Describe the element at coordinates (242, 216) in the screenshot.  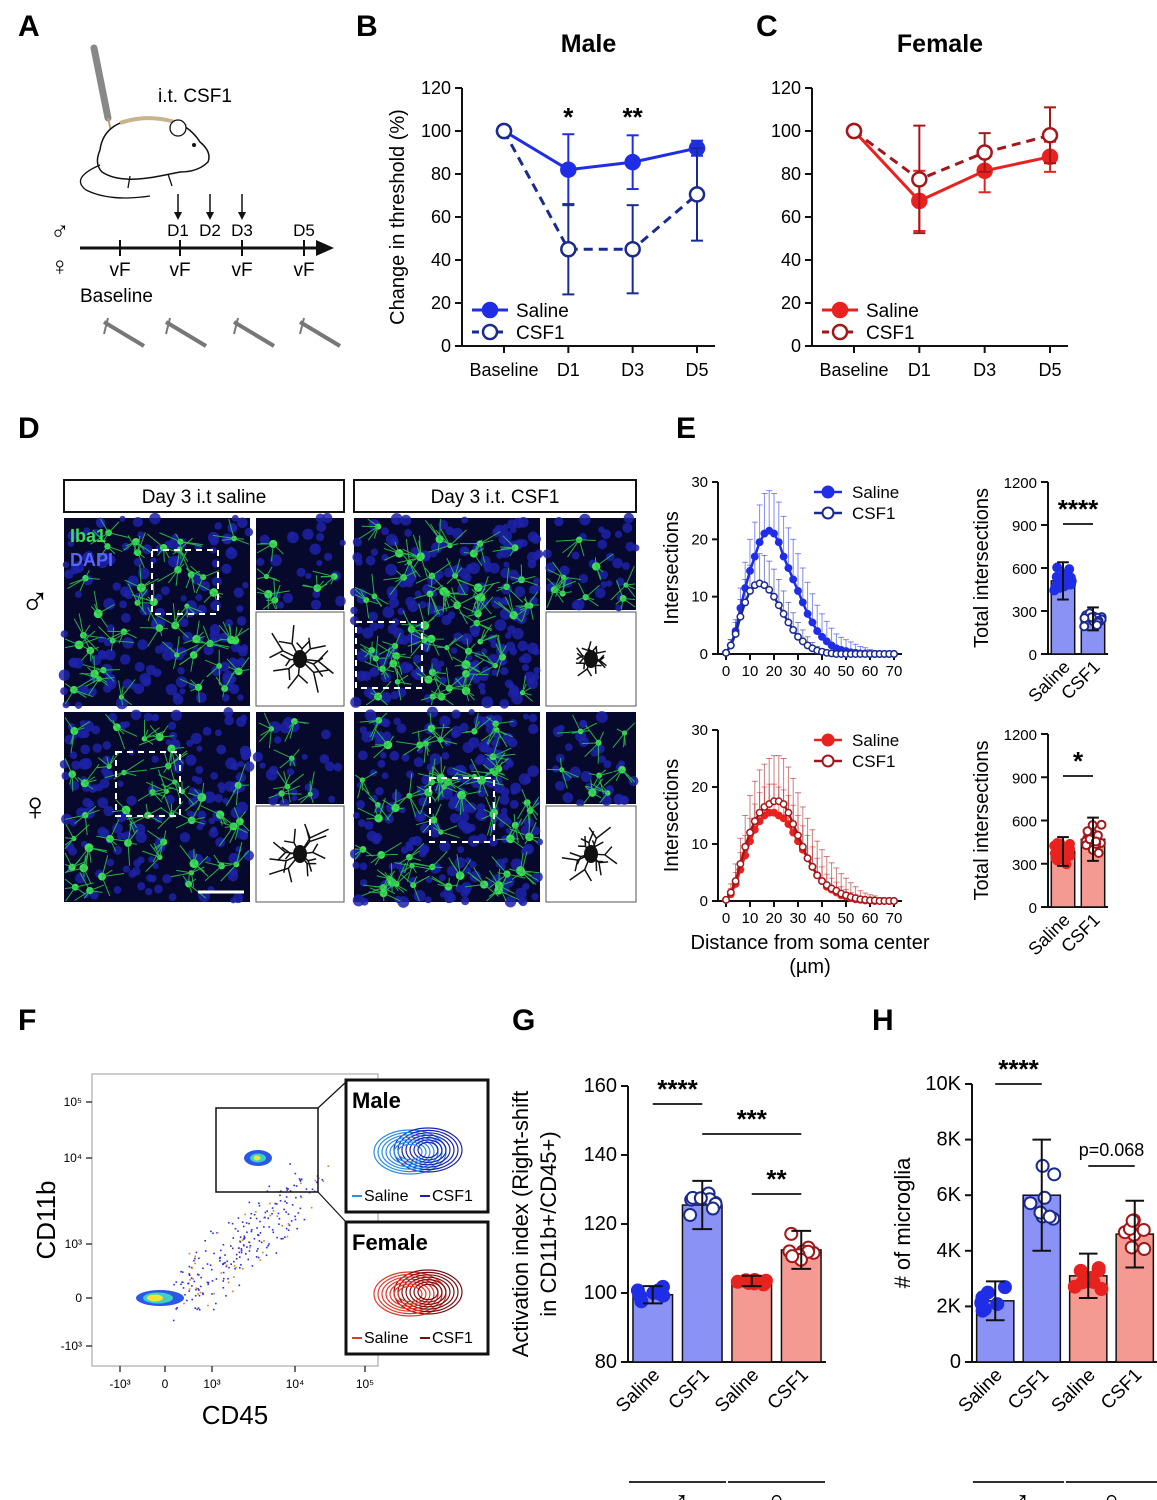
I see `arrow-down-icon` at that location.